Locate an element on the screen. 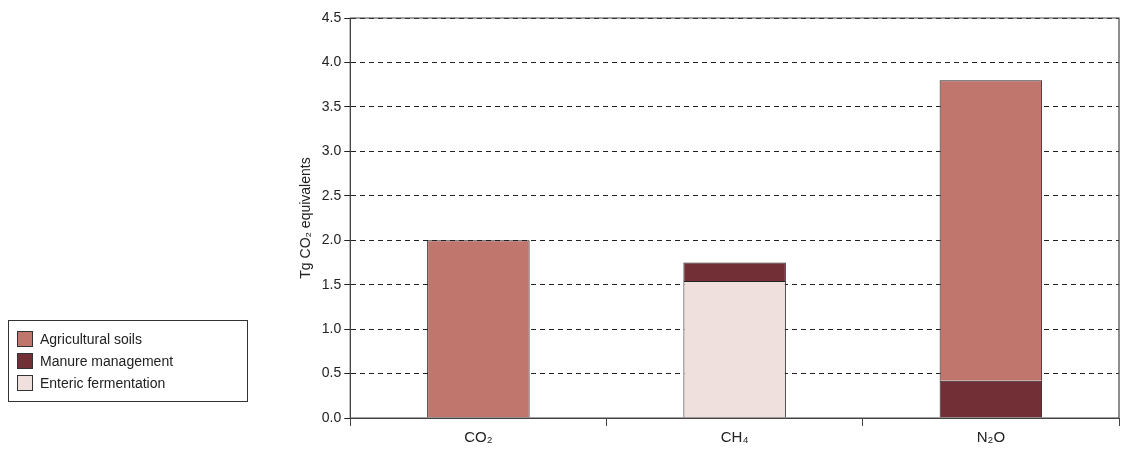  legend-label: Manure management is located at coordinates (107, 361).